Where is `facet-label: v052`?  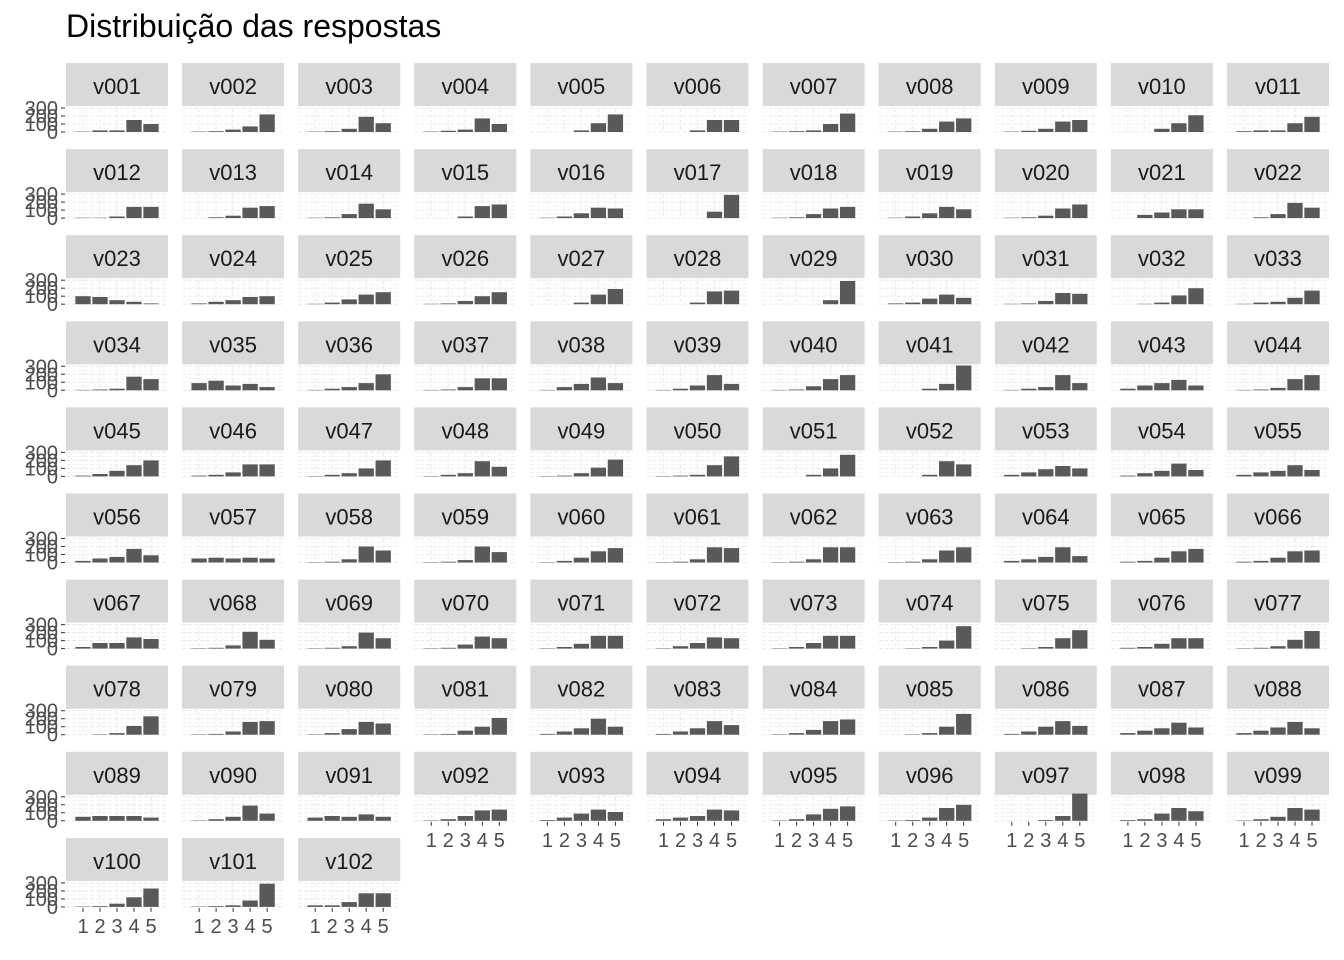
facet-label: v052 is located at coordinates (930, 430).